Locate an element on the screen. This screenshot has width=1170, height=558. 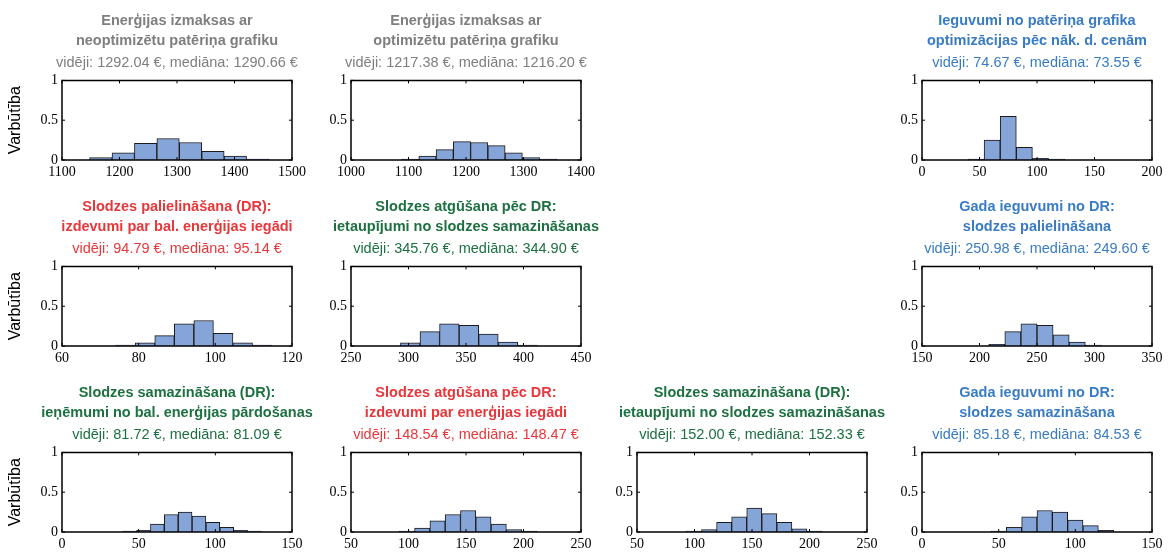
chart-subtitle: vidēji: 152.00 €, mediāna: 152.33 € is located at coordinates (752, 434).